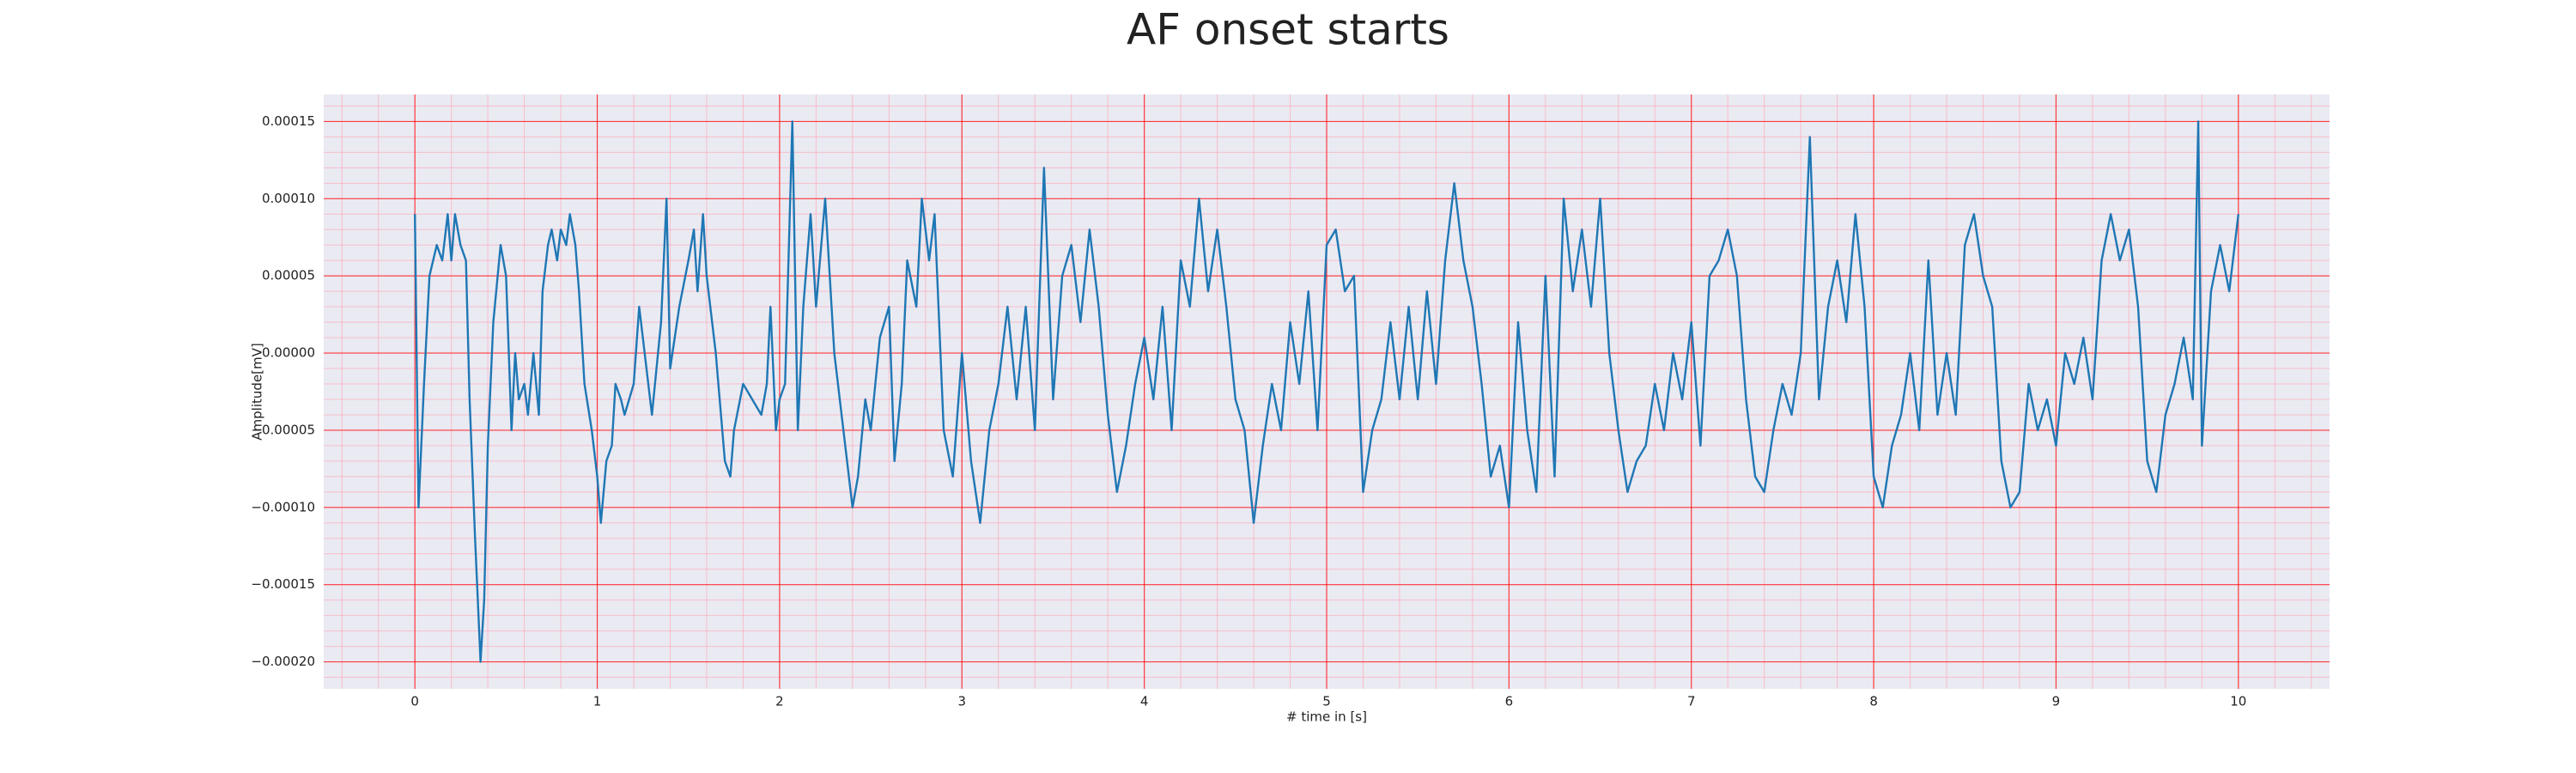 This screenshot has width=2576, height=773. What do you see at coordinates (2056, 701) in the screenshot?
I see `x-tick-label: 9` at bounding box center [2056, 701].